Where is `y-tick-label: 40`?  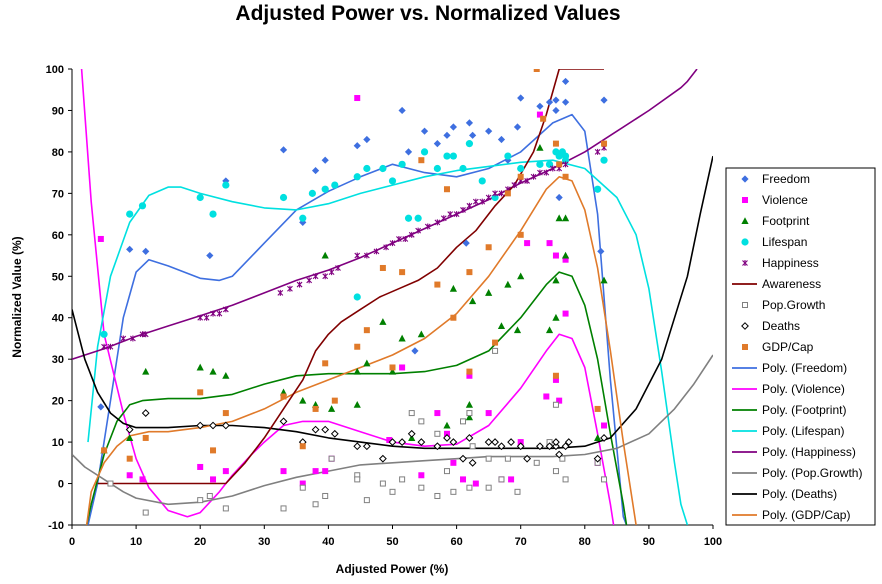
y-tick-label: 40 is located at coordinates (58, 319).